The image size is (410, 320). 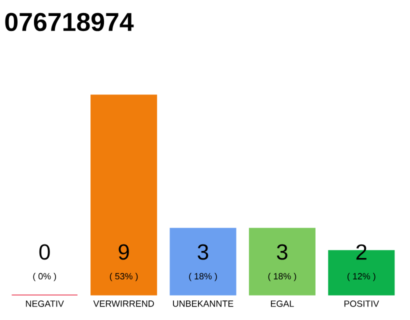 What do you see at coordinates (362, 277) in the screenshot?
I see `annotation: ( 12% )` at bounding box center [362, 277].